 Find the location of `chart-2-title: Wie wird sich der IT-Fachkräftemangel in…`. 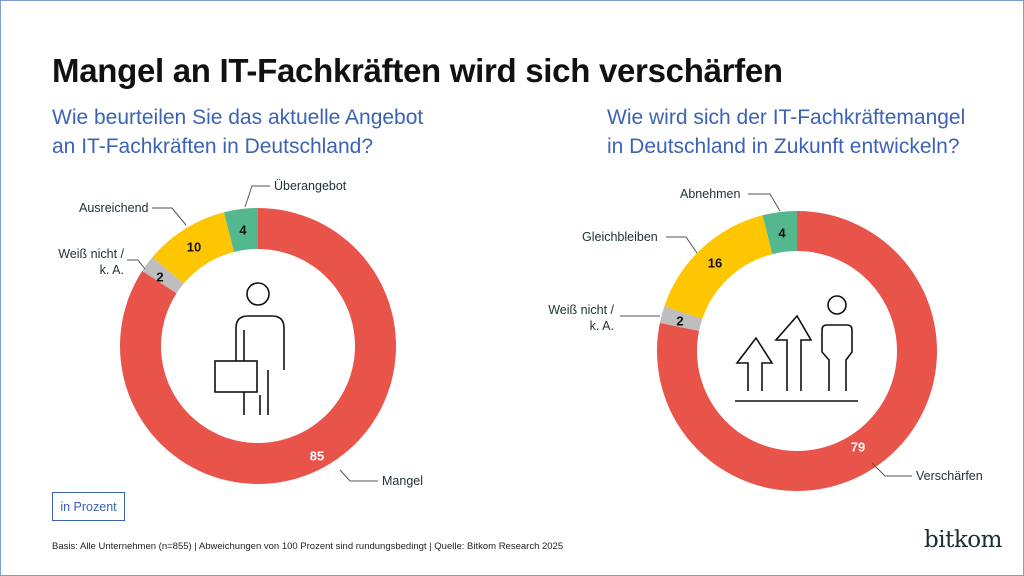

chart-2-title: Wie wird sich der IT-Fachkräftemangel in… is located at coordinates (786, 132).